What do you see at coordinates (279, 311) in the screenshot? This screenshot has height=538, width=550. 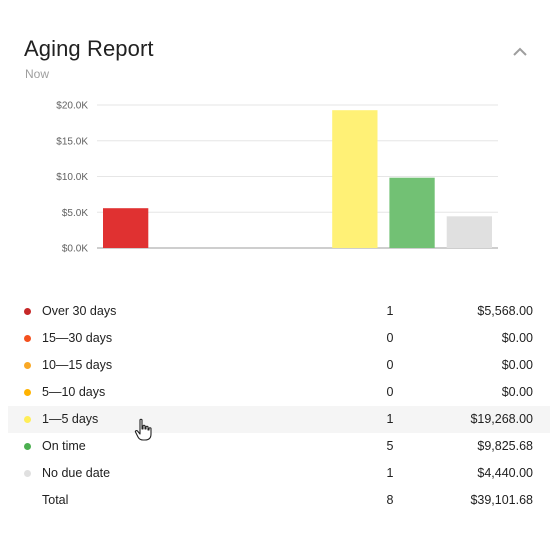 I see `table-row: Over 30 days 1 $5,568.00` at bounding box center [279, 311].